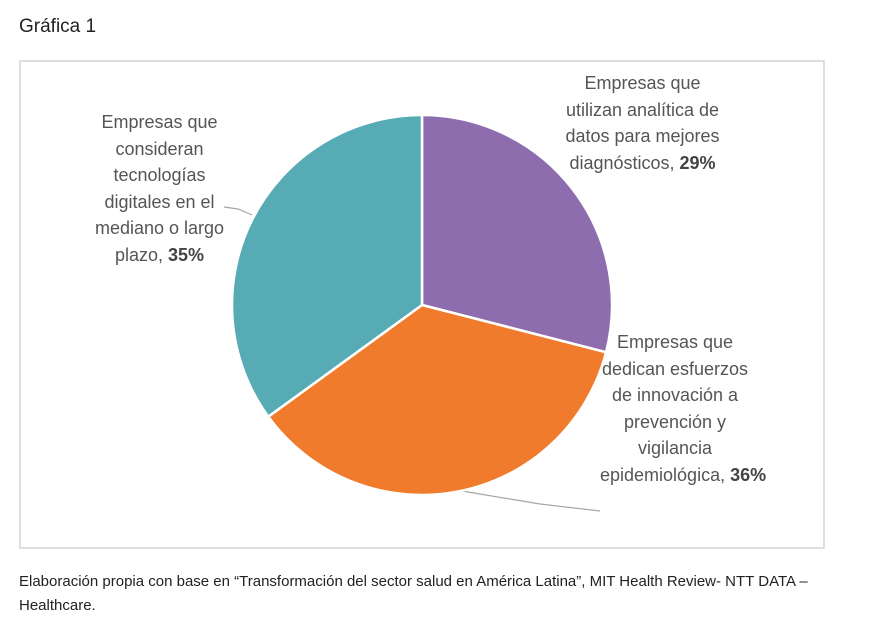 The image size is (882, 620). I want to click on title: Gráfica 1, so click(58, 26).